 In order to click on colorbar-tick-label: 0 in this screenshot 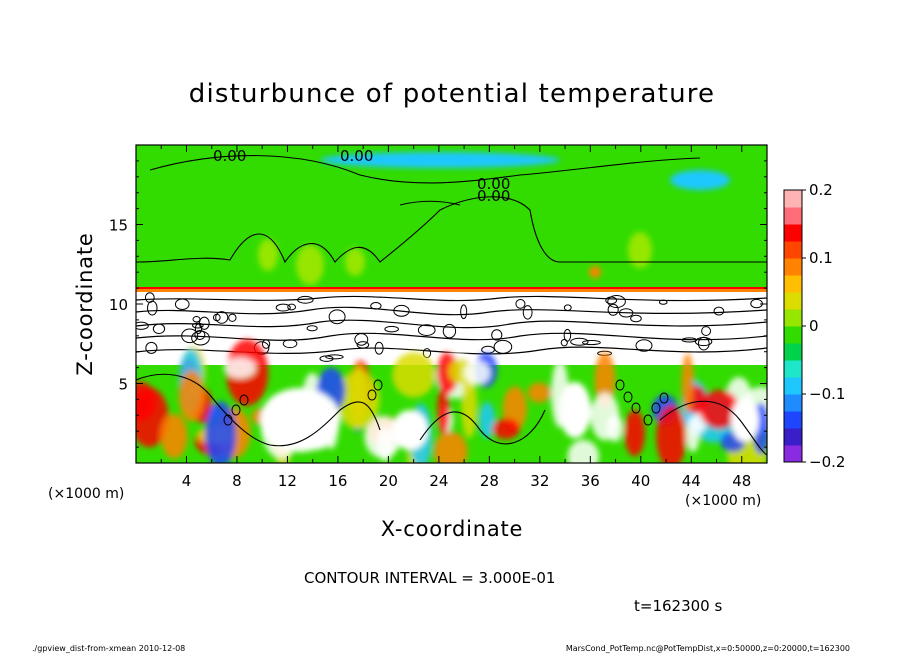, I will do `click(814, 326)`.